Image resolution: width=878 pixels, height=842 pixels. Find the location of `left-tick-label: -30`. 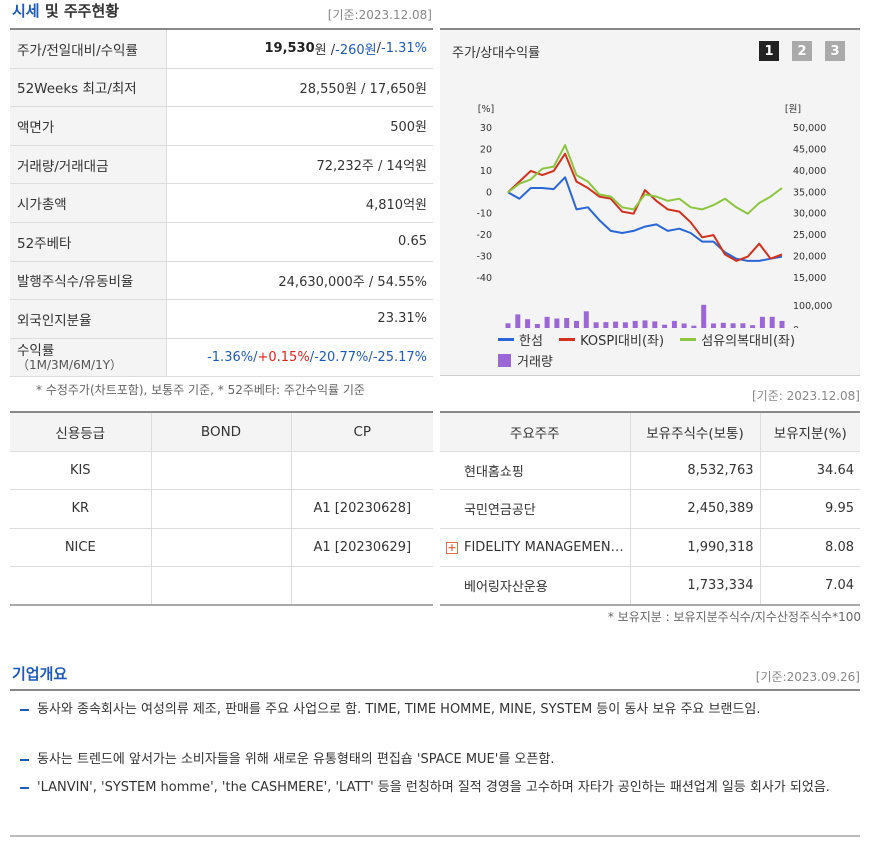

left-tick-label: -30 is located at coordinates (484, 257).